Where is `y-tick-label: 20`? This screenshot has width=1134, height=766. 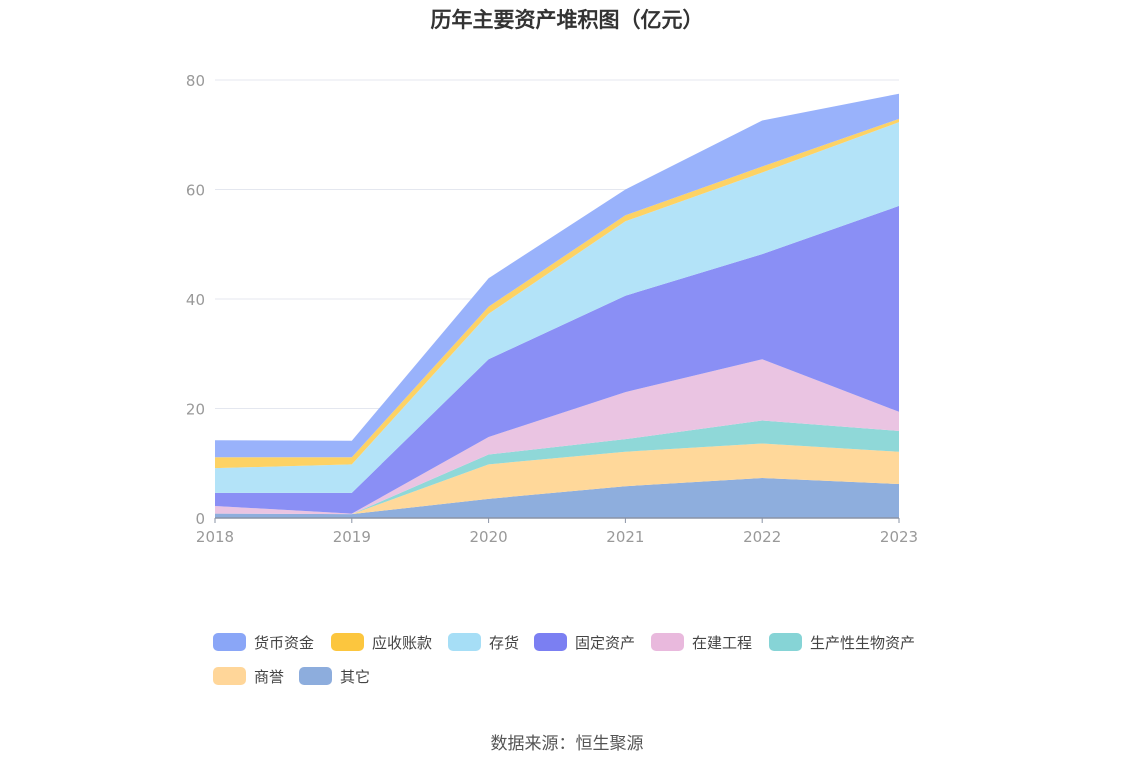 y-tick-label: 20 is located at coordinates (195, 410).